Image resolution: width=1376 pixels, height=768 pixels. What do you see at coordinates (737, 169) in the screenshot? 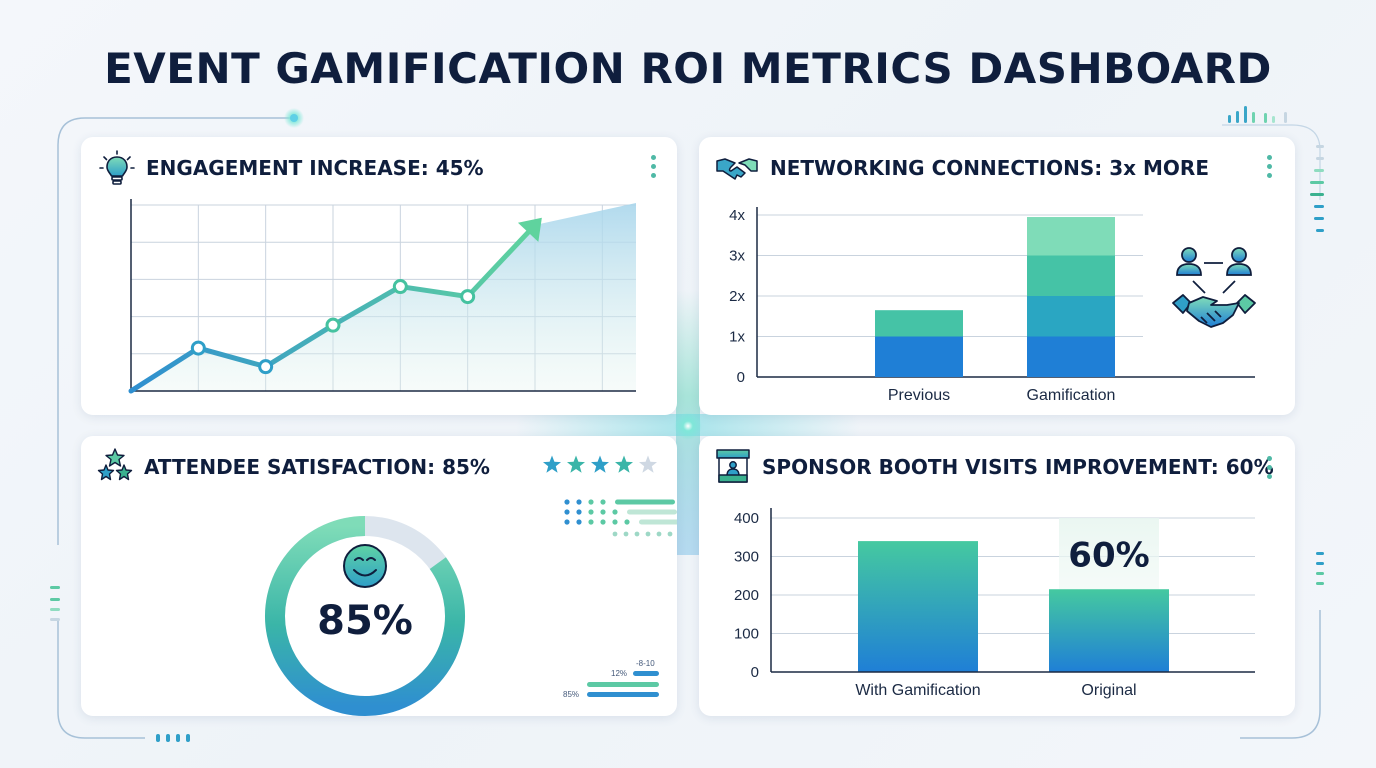
I see `handshake-icon` at bounding box center [737, 169].